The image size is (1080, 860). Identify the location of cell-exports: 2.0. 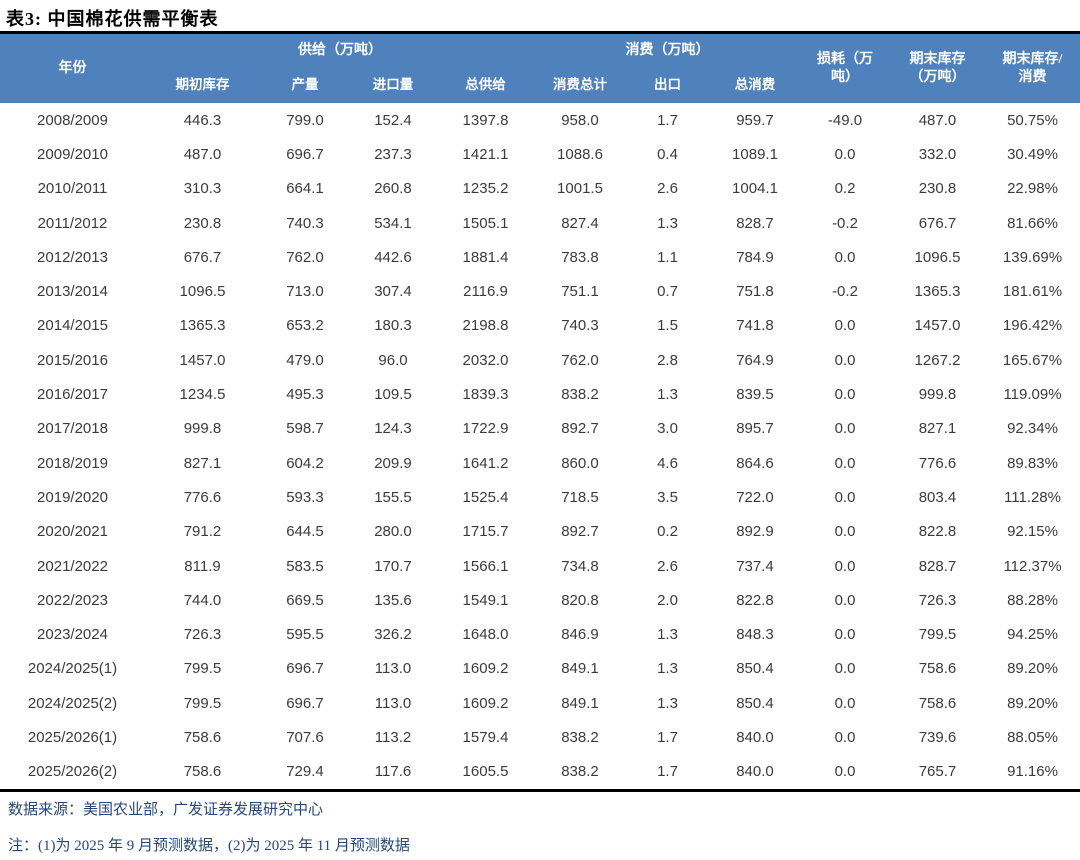
(667, 600).